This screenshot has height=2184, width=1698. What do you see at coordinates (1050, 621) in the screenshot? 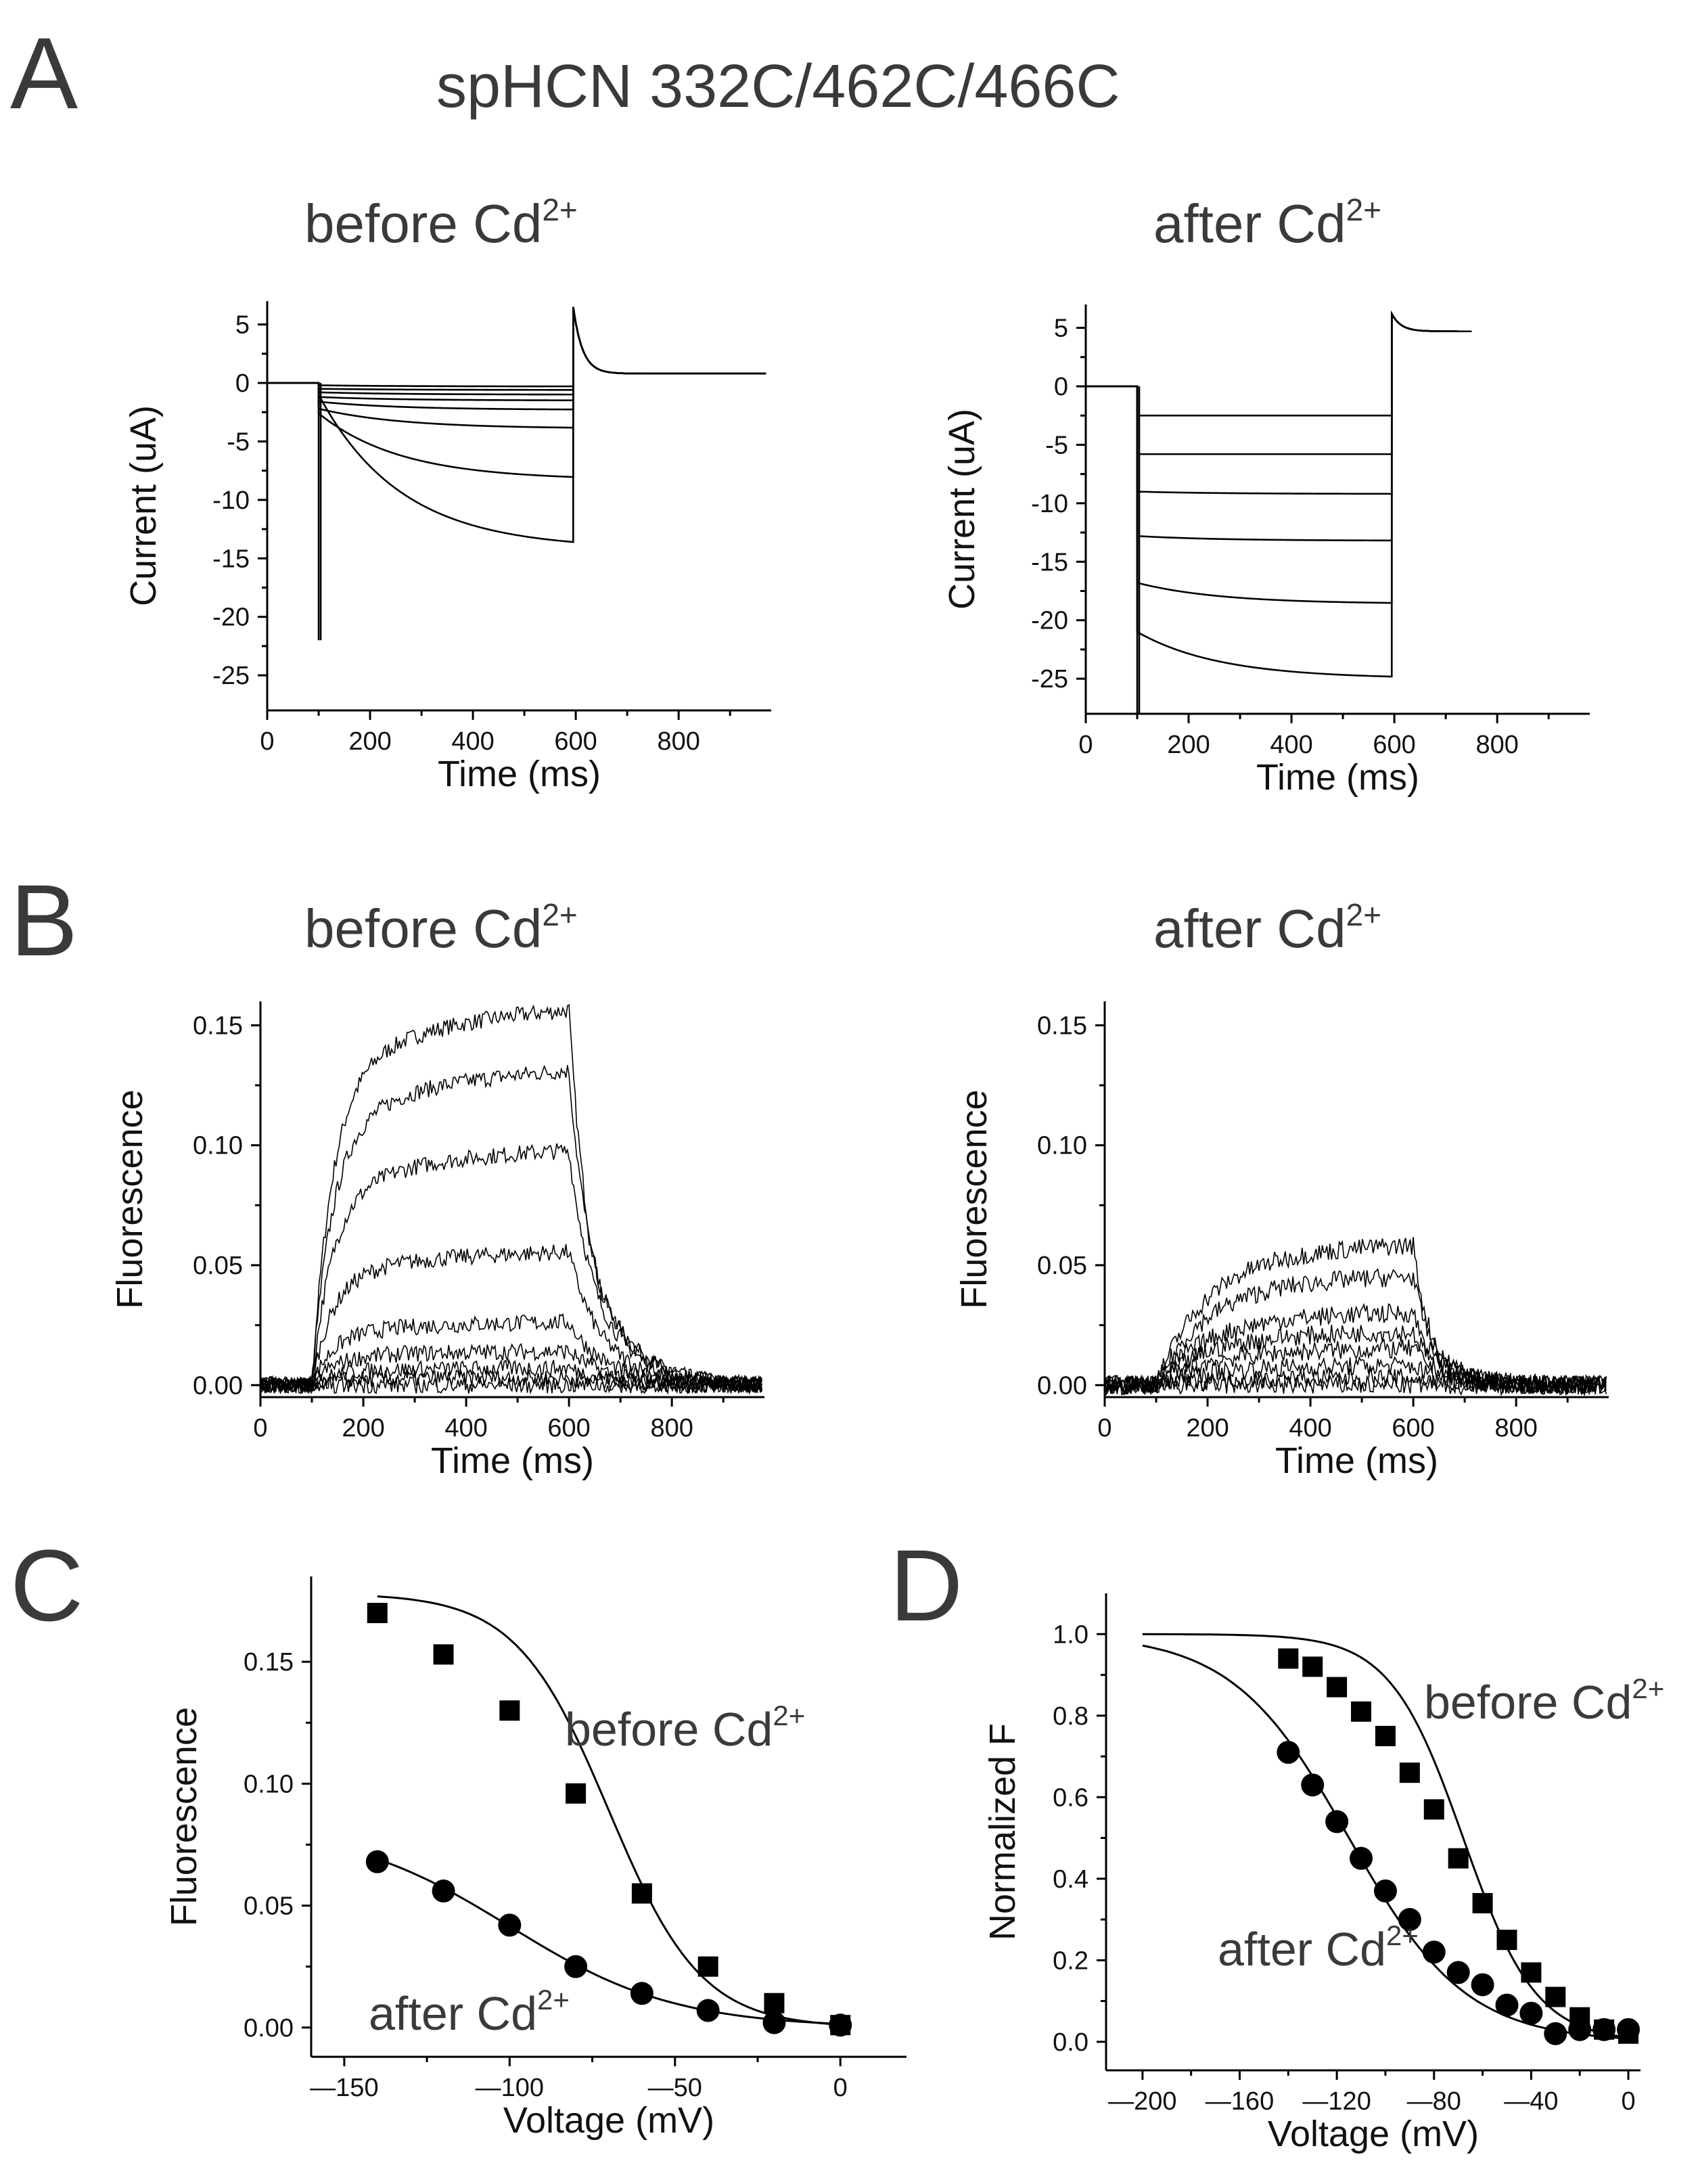
I see `y-tick-label: -20` at bounding box center [1050, 621].